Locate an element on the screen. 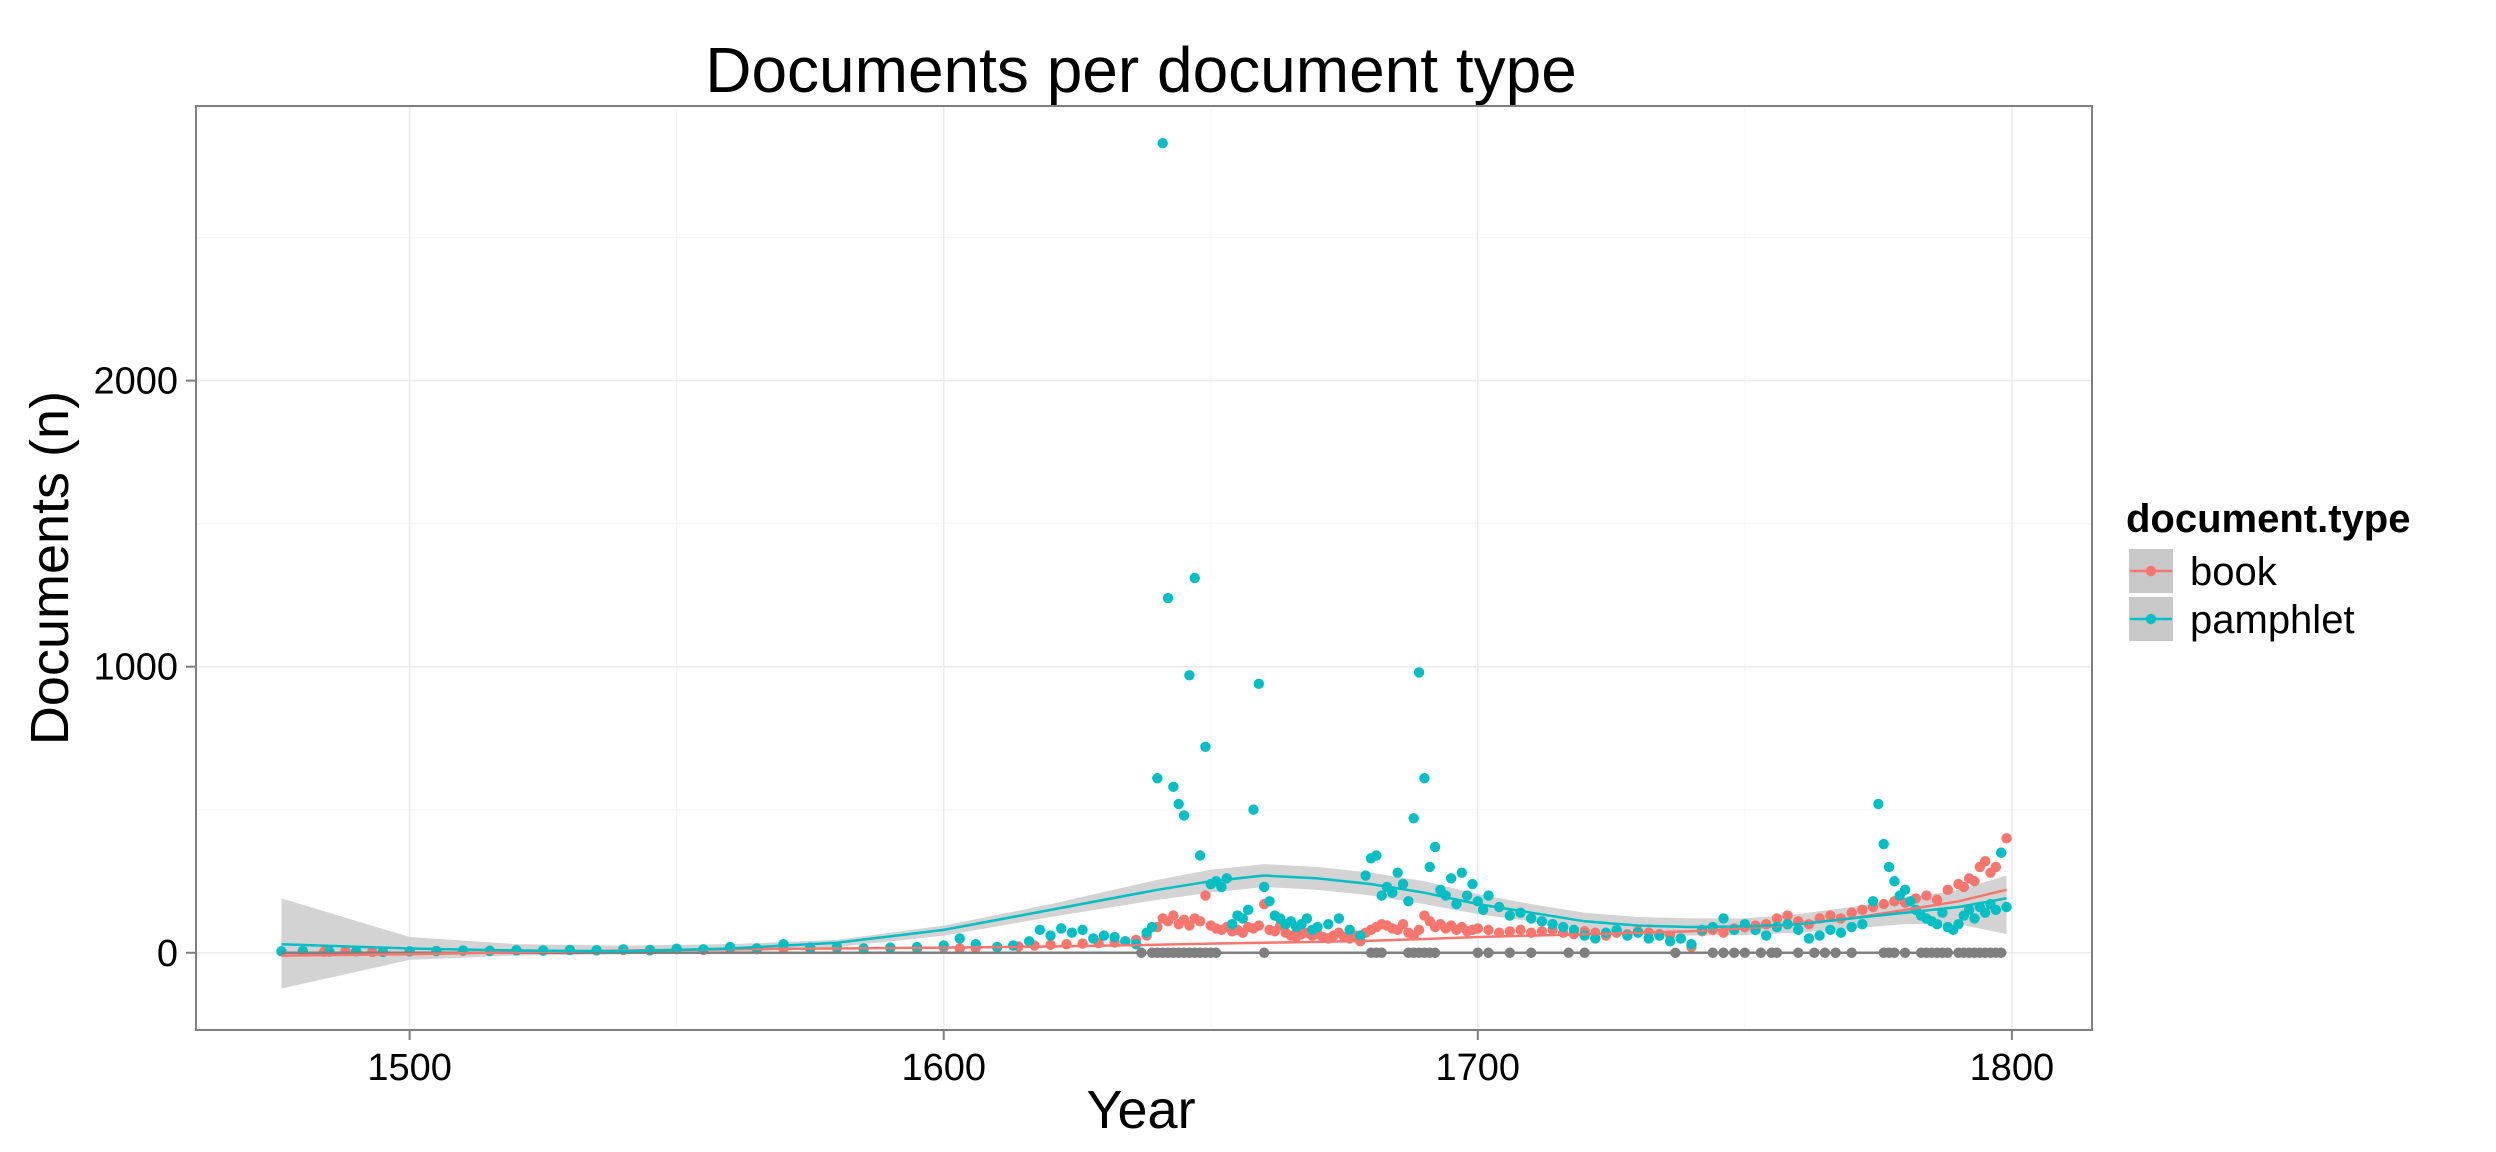 The image size is (2496, 1152). legend-key-point-book is located at coordinates (2151, 571).